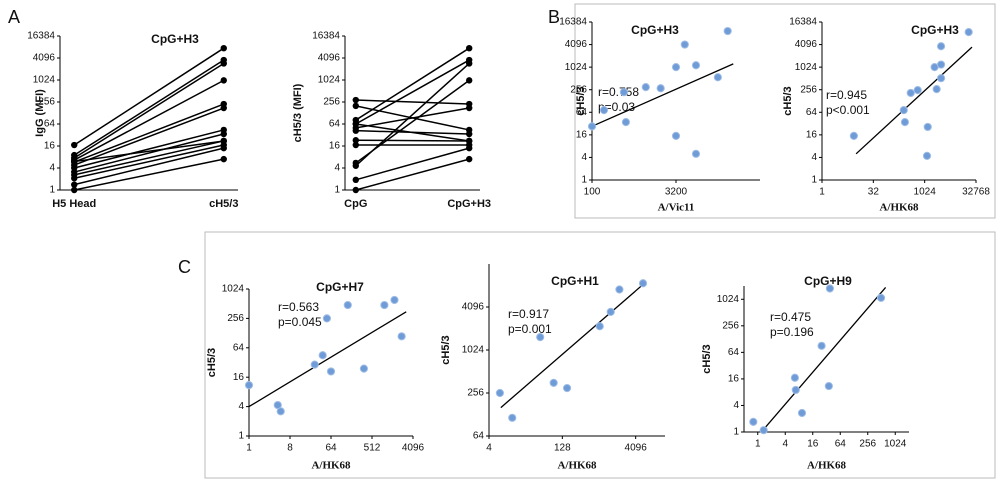 This screenshot has width=1000, height=481. Describe the element at coordinates (184, 267) in the screenshot. I see `panel-label: C` at that location.